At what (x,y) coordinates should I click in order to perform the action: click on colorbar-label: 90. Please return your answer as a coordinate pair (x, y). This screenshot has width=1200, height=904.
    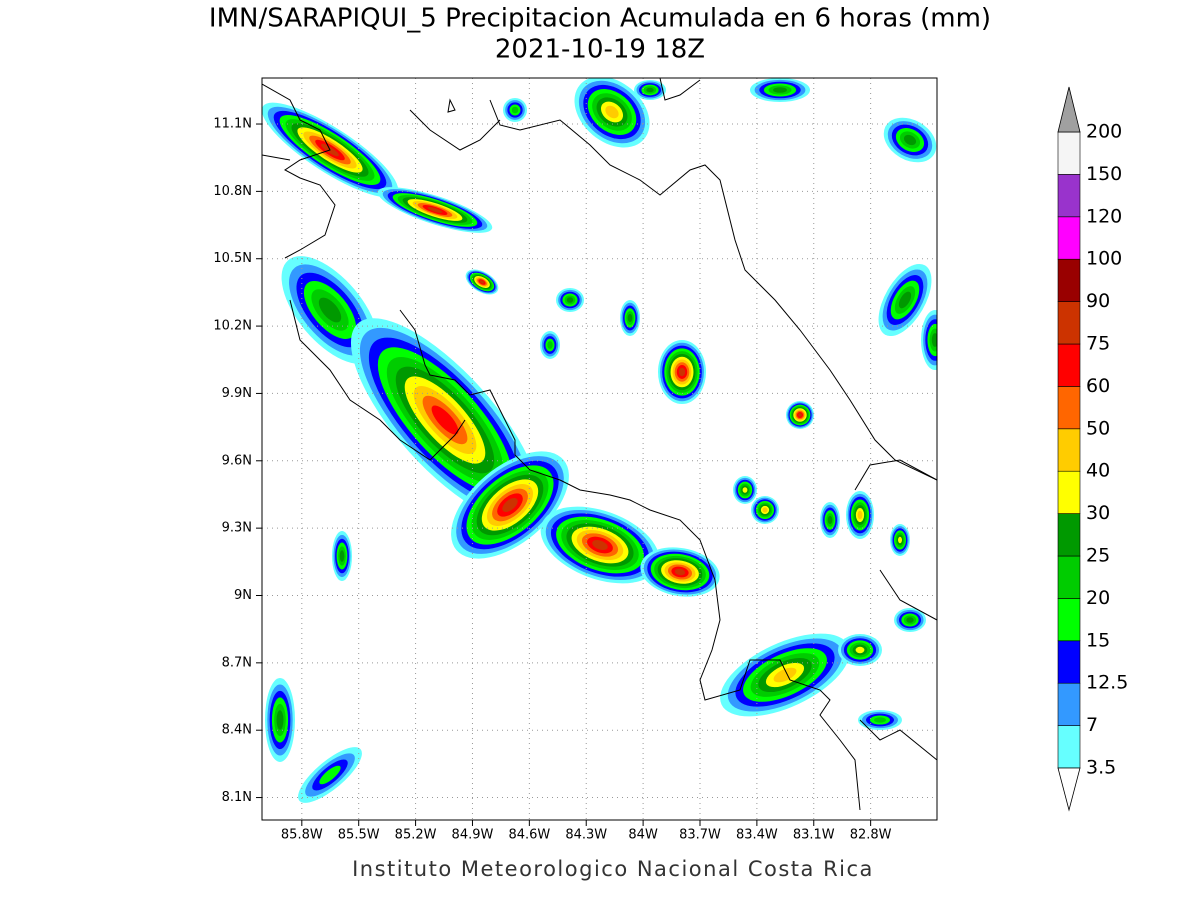
    Looking at the image, I should click on (1098, 301).